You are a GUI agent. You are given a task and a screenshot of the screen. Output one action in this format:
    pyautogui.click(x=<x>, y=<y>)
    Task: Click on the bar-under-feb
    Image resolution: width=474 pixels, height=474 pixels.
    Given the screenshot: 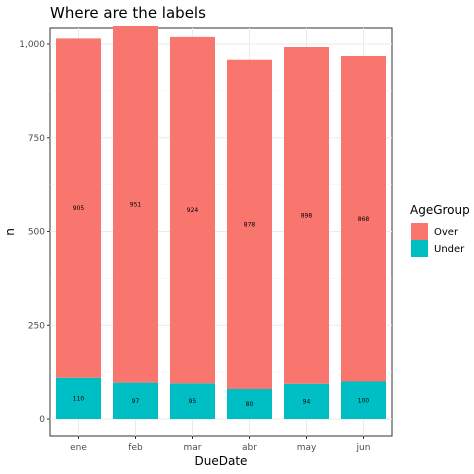 What is the action you would take?
    pyautogui.click(x=135, y=400)
    